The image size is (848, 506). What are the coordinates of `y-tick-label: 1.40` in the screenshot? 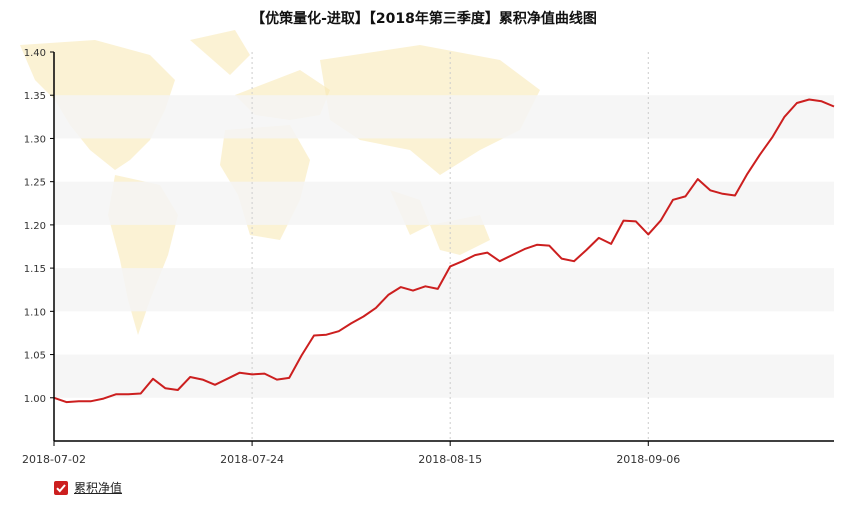 It's located at (35, 53).